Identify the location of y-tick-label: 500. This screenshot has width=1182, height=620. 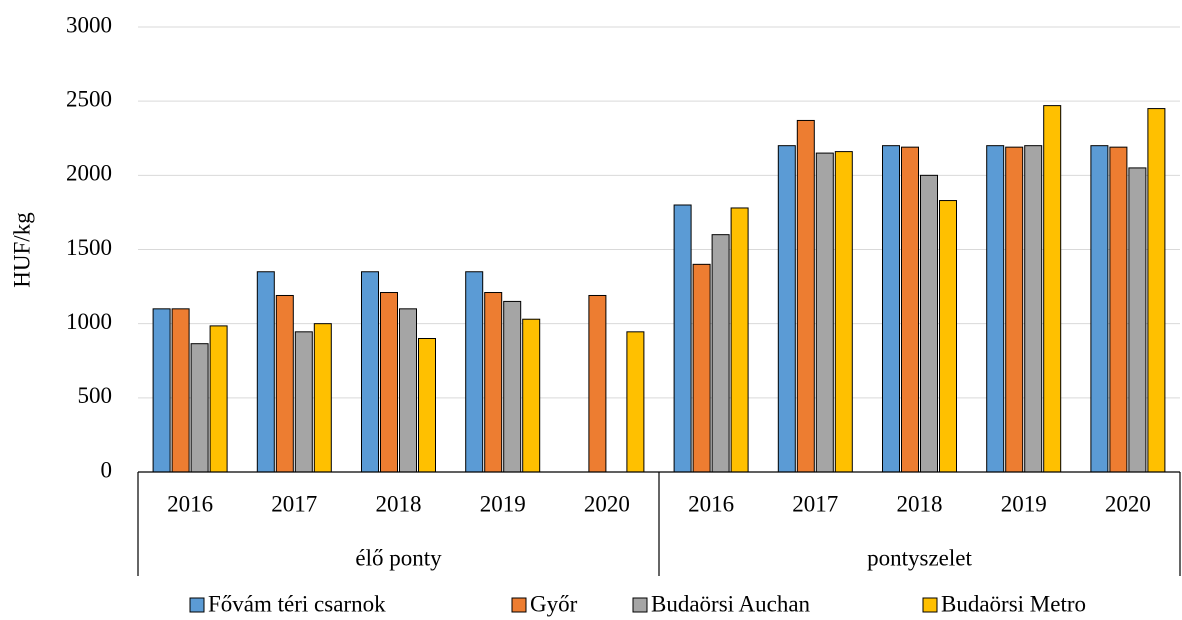
(95, 395).